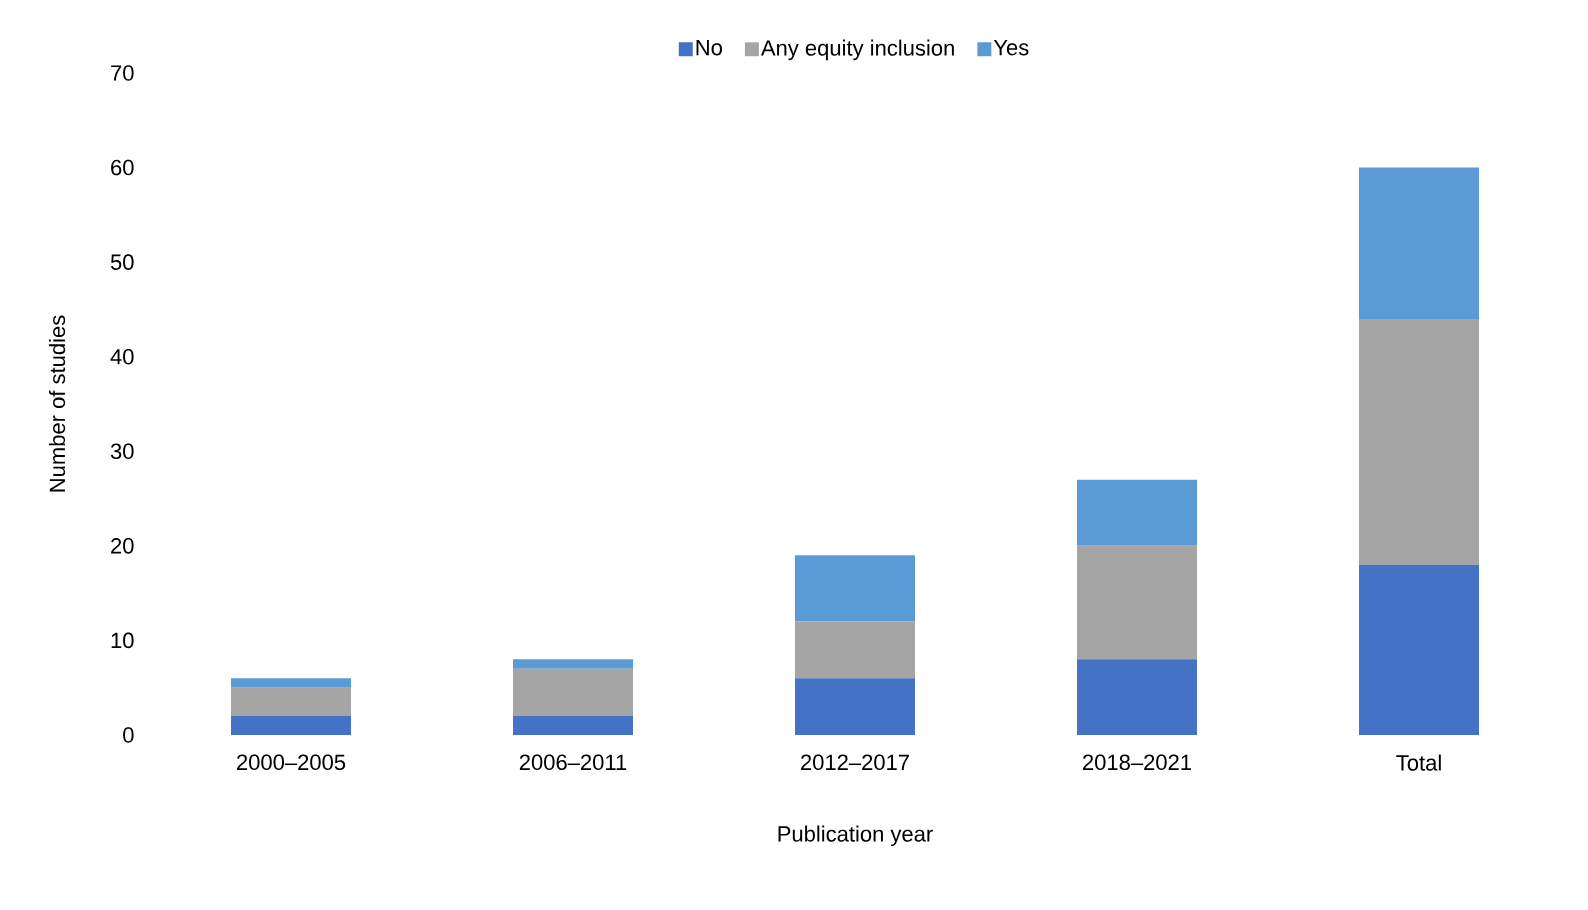  Describe the element at coordinates (122, 640) in the screenshot. I see `y-tick-label: 10` at that location.